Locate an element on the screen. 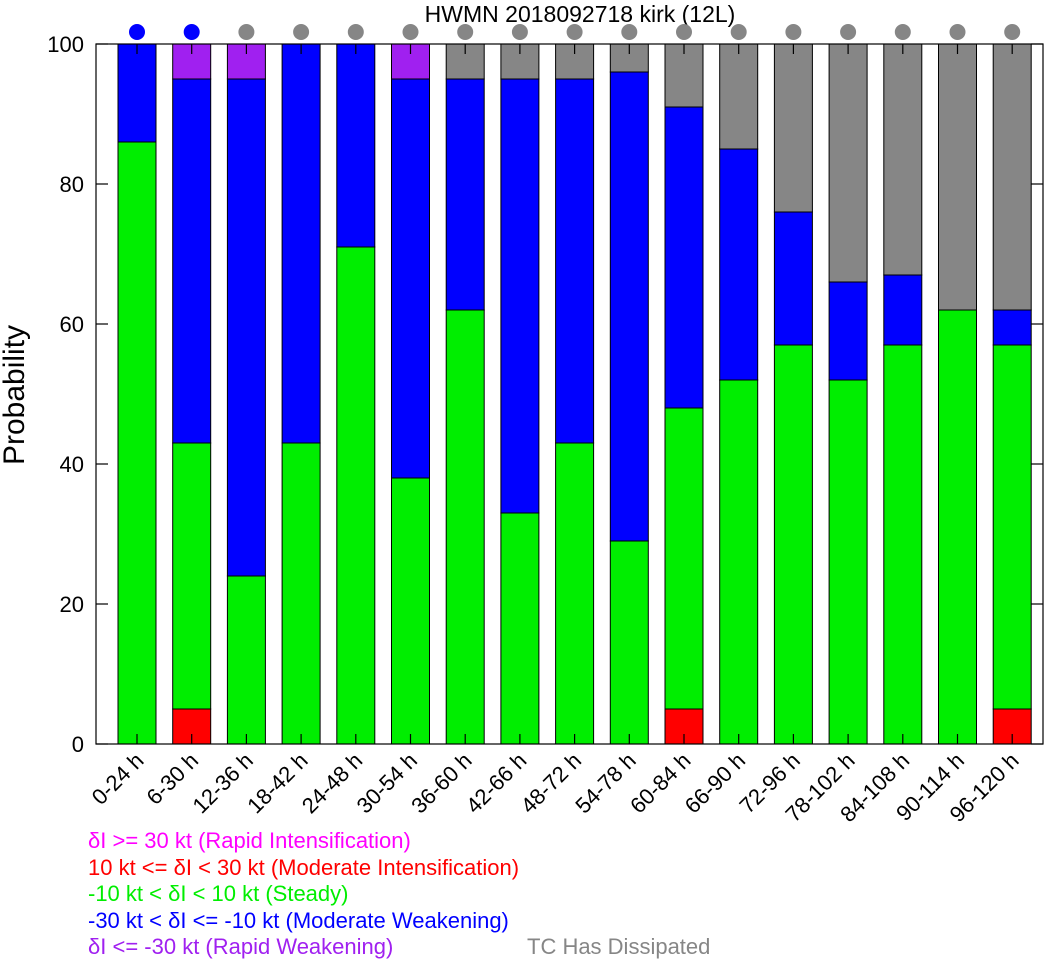 The image size is (1057, 968). y-tick-label-20: 20 is located at coordinates (72, 604).